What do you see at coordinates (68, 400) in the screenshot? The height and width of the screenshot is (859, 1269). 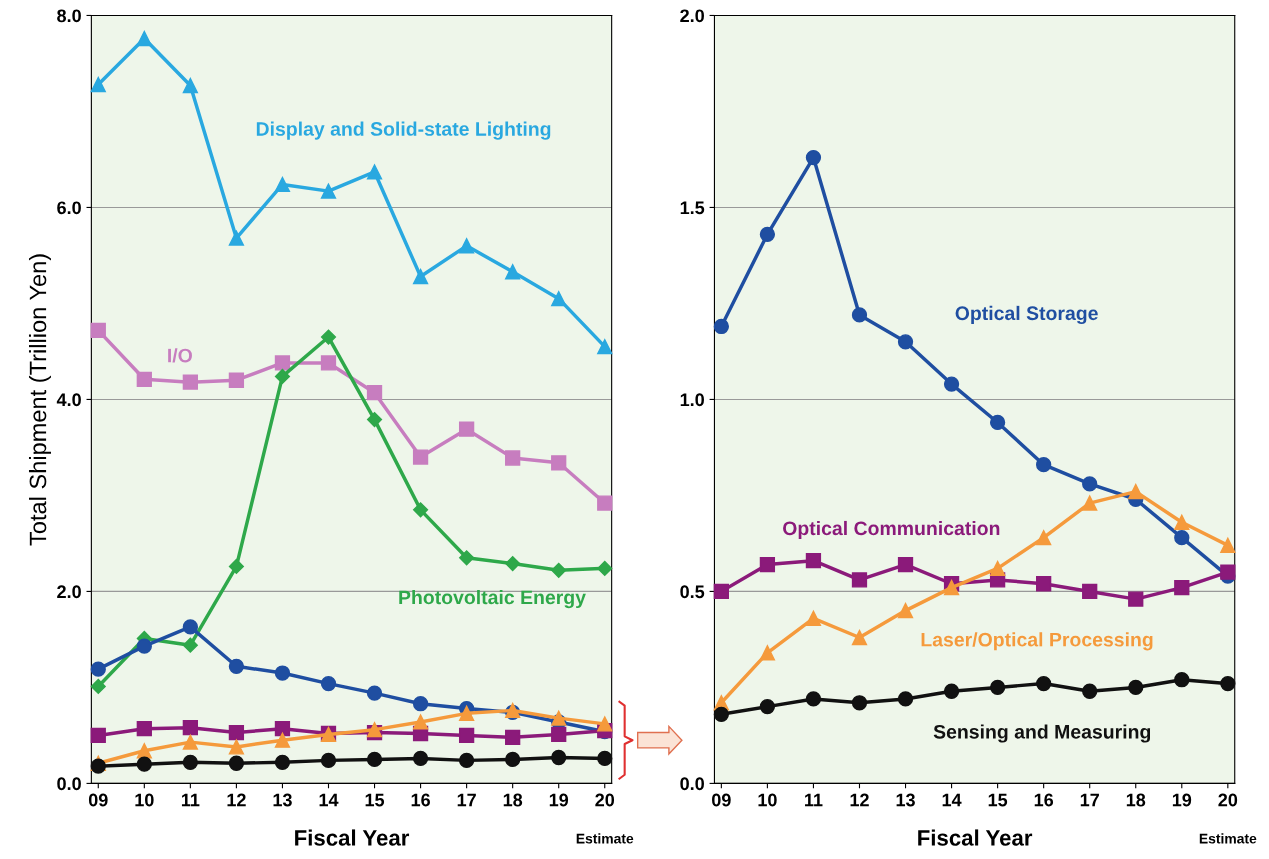 I see `y-tick-label: 4.0` at bounding box center [68, 400].